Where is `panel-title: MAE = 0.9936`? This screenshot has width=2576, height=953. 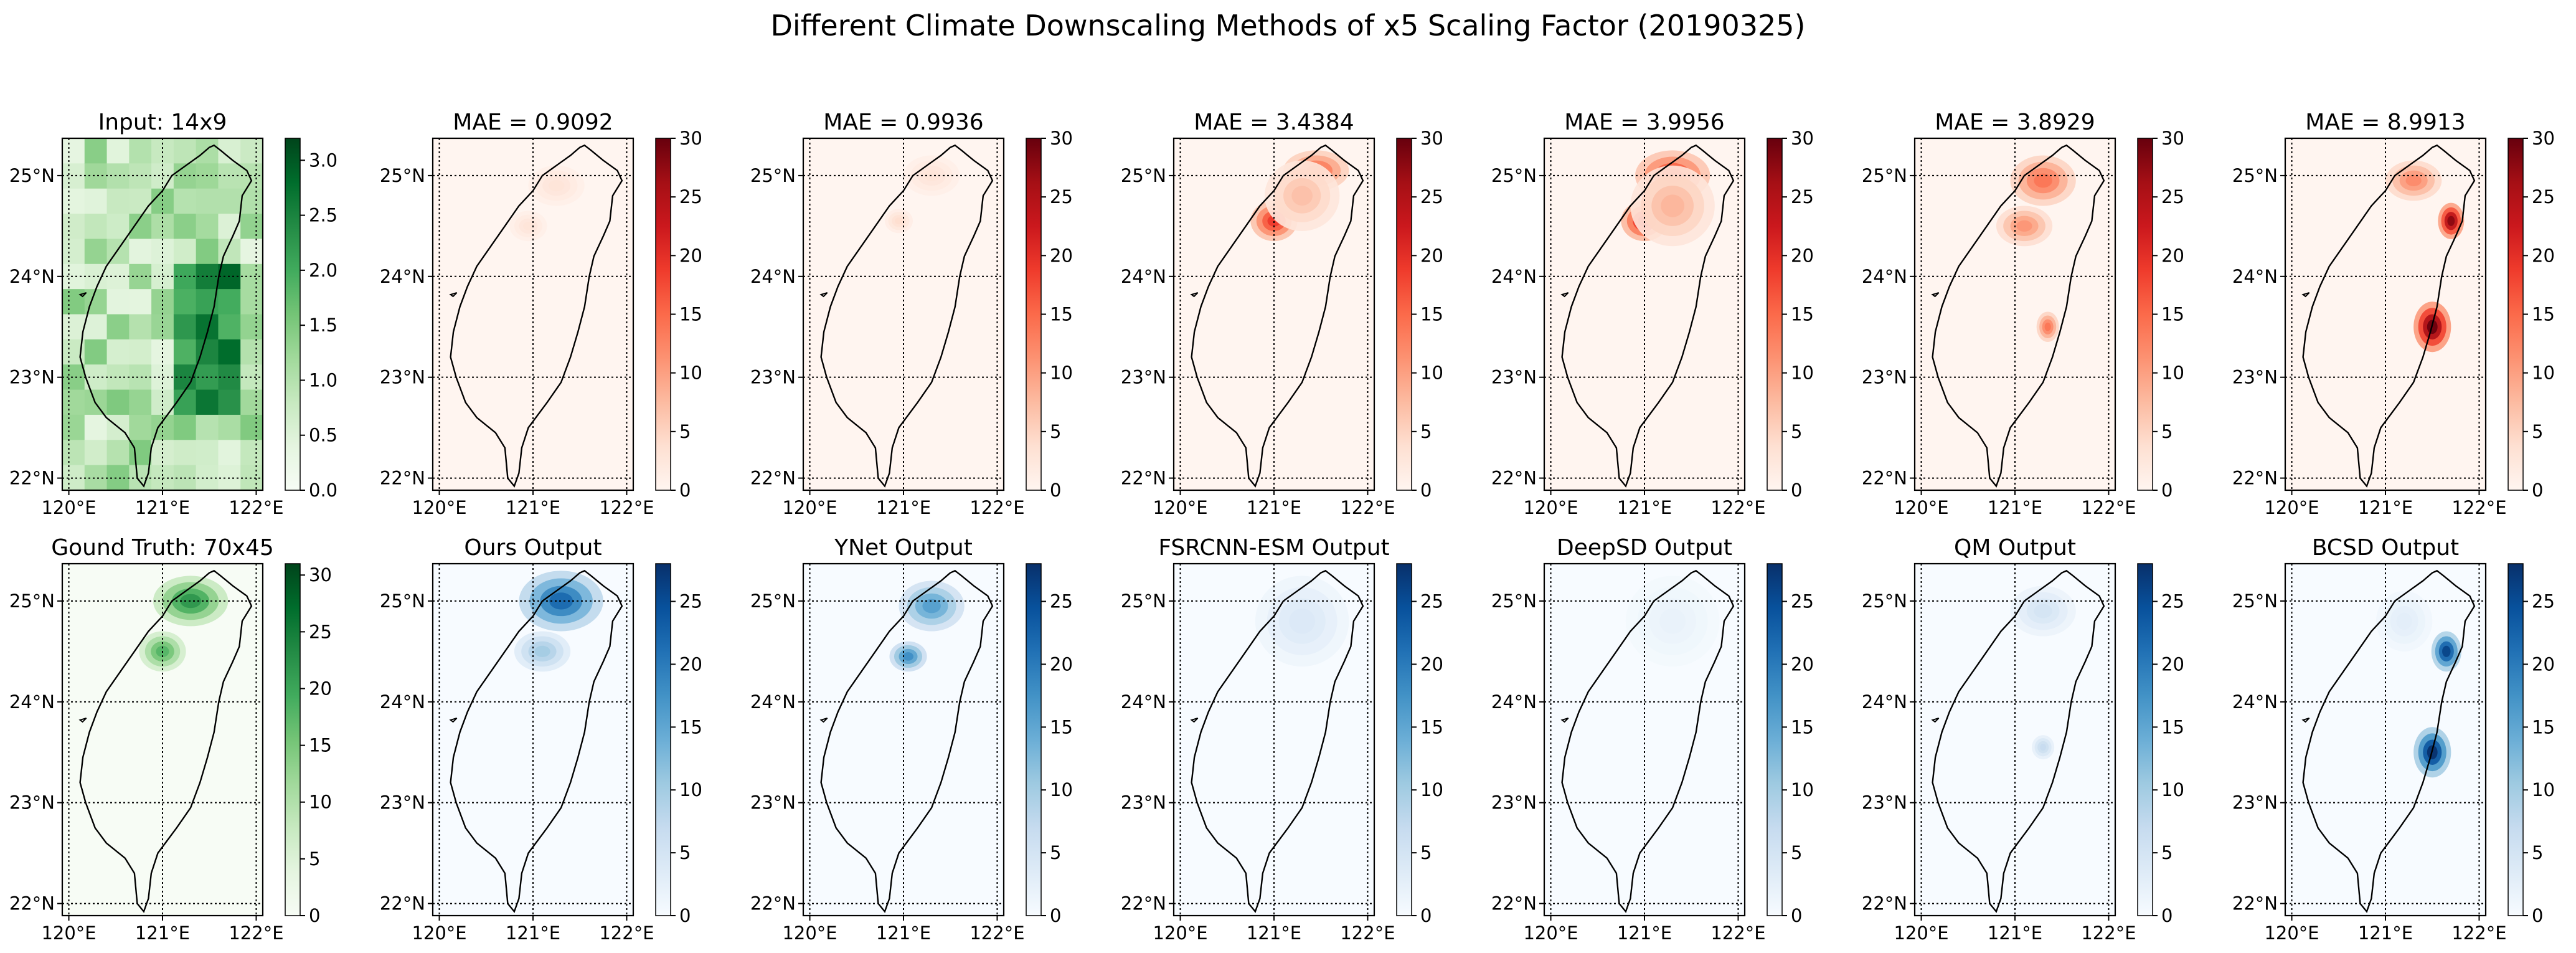
panel-title: MAE = 0.9936 is located at coordinates (903, 122).